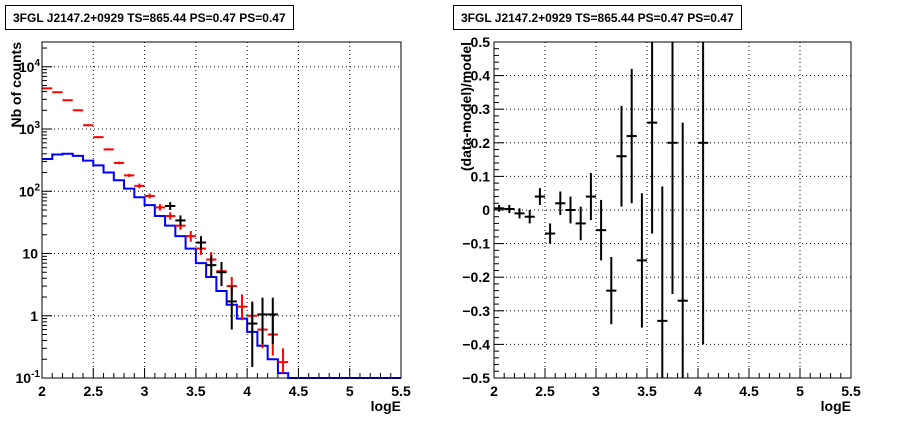 This screenshot has height=421, width=898. I want to click on y-tick-label: −0.1, so click(476, 244).